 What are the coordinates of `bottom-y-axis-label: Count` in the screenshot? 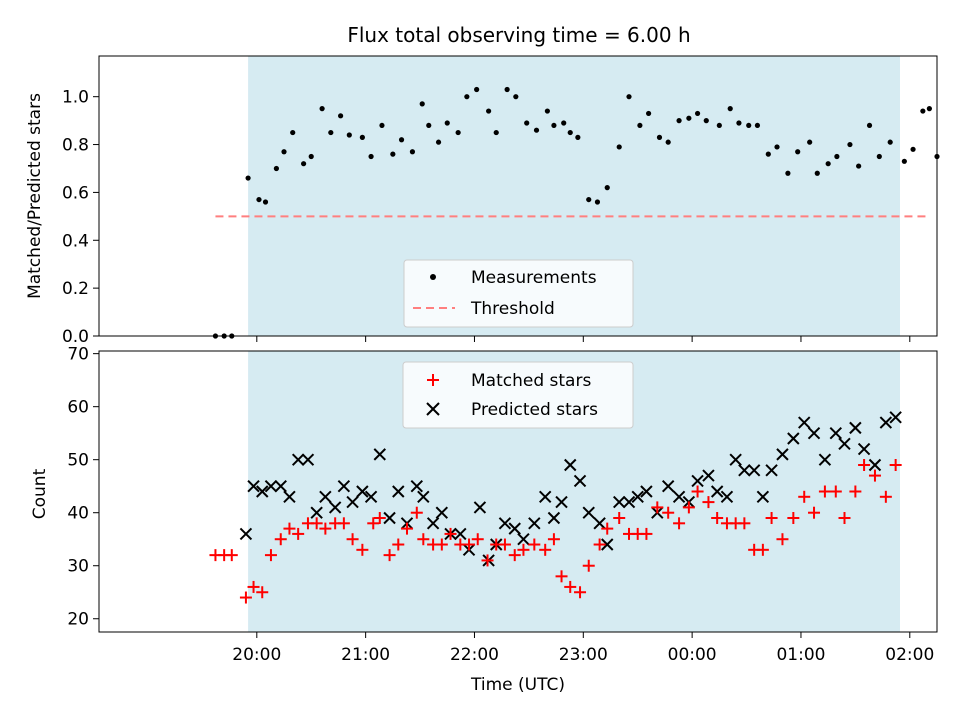 It's located at (40, 493).